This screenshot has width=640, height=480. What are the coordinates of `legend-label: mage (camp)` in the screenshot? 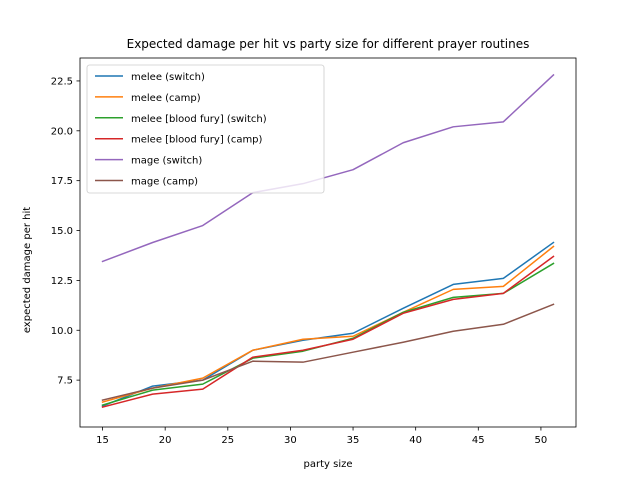 It's located at (164, 182).